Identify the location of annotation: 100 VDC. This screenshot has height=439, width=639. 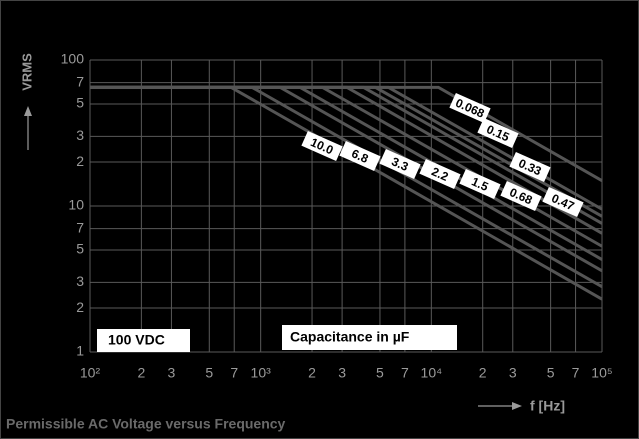
(136, 340).